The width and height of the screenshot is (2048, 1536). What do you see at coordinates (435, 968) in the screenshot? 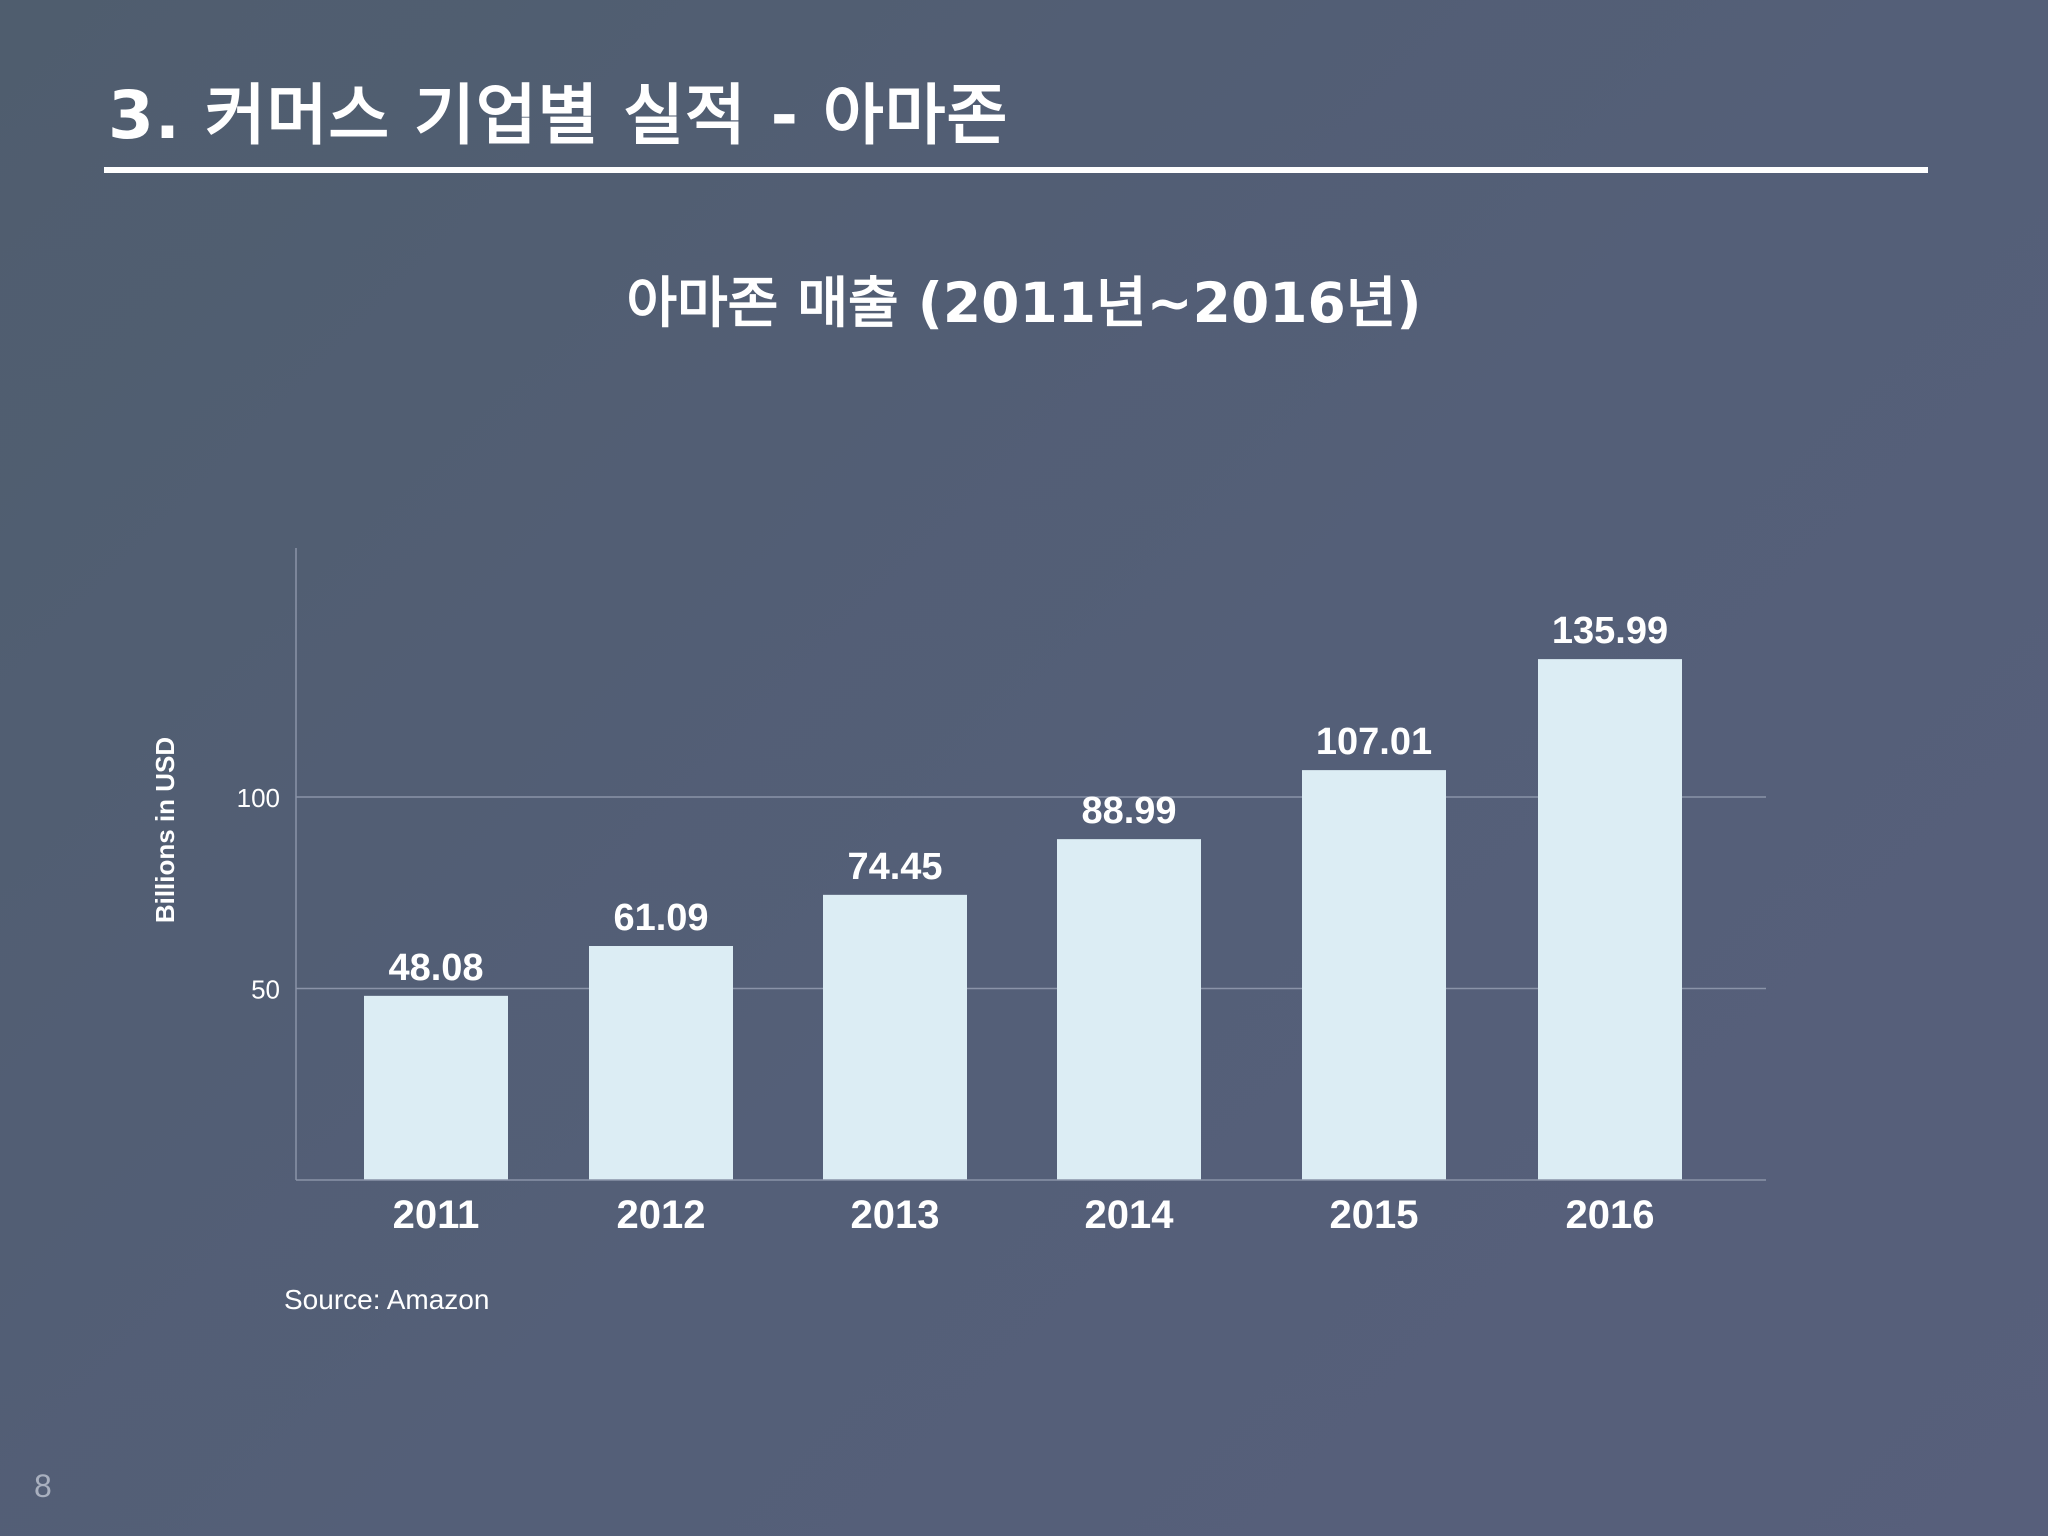
I see `data-label-2011: 48.08` at bounding box center [435, 968].